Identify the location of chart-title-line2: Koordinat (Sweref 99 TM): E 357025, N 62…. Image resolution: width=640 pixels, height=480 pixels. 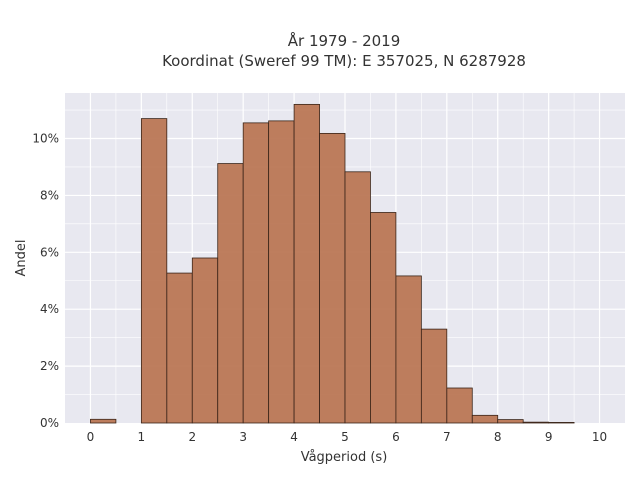
(344, 61).